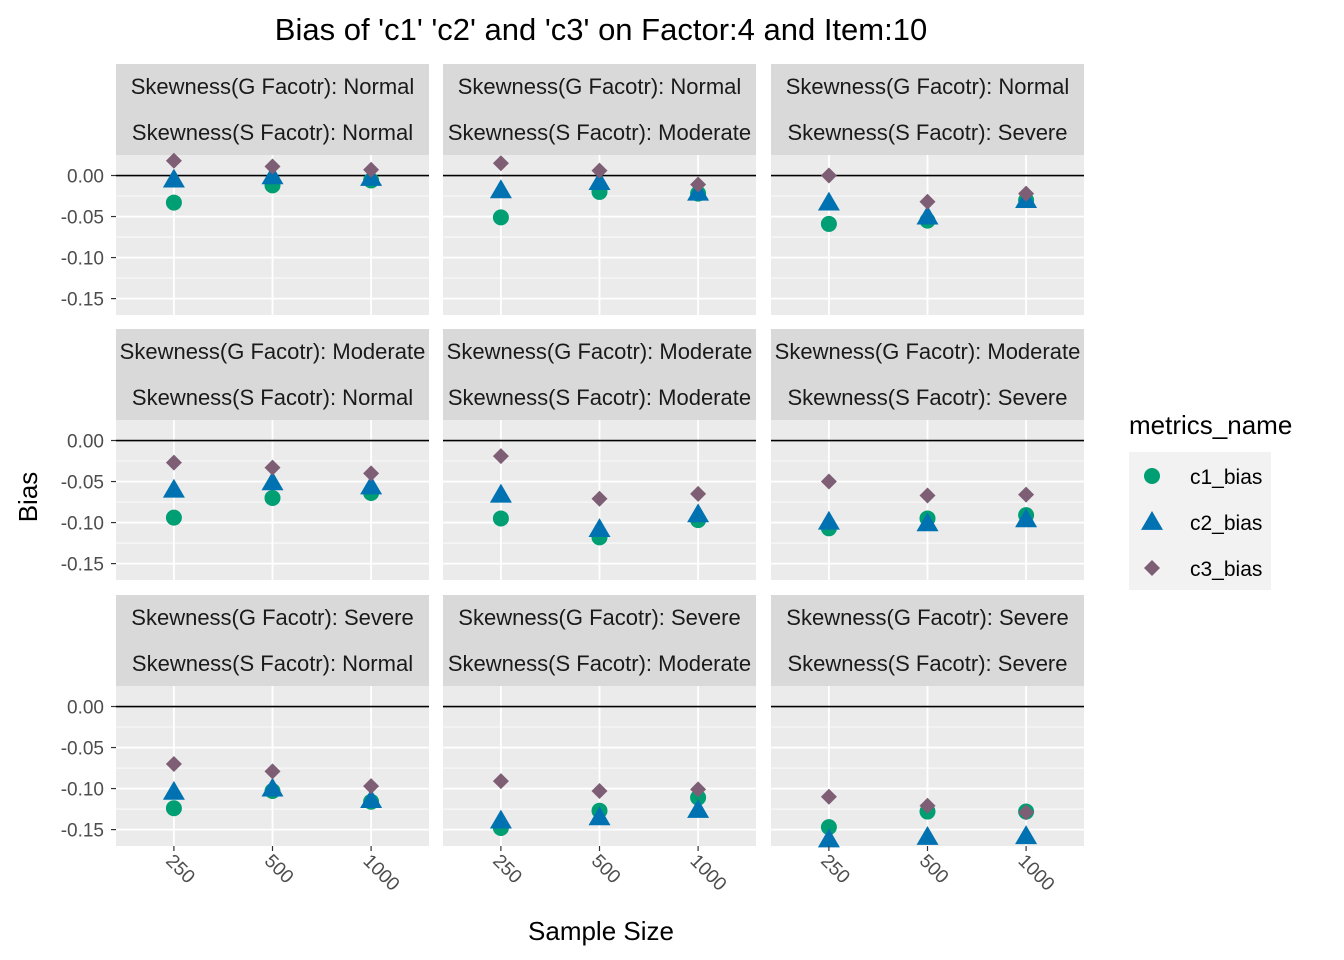 Image resolution: width=1344 pixels, height=960 pixels. I want to click on legend-label: c1_bias, so click(1226, 477).